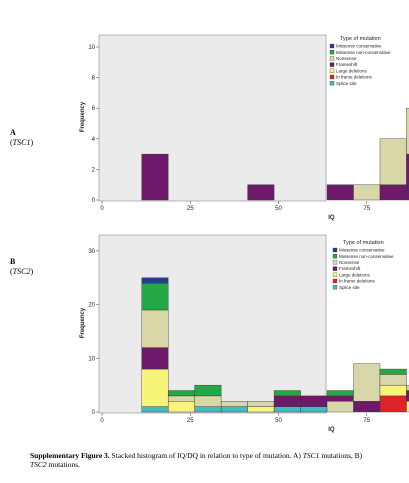  Describe the element at coordinates (102, 209) in the screenshot. I see `chart-a-x-tick-label: 0` at that location.